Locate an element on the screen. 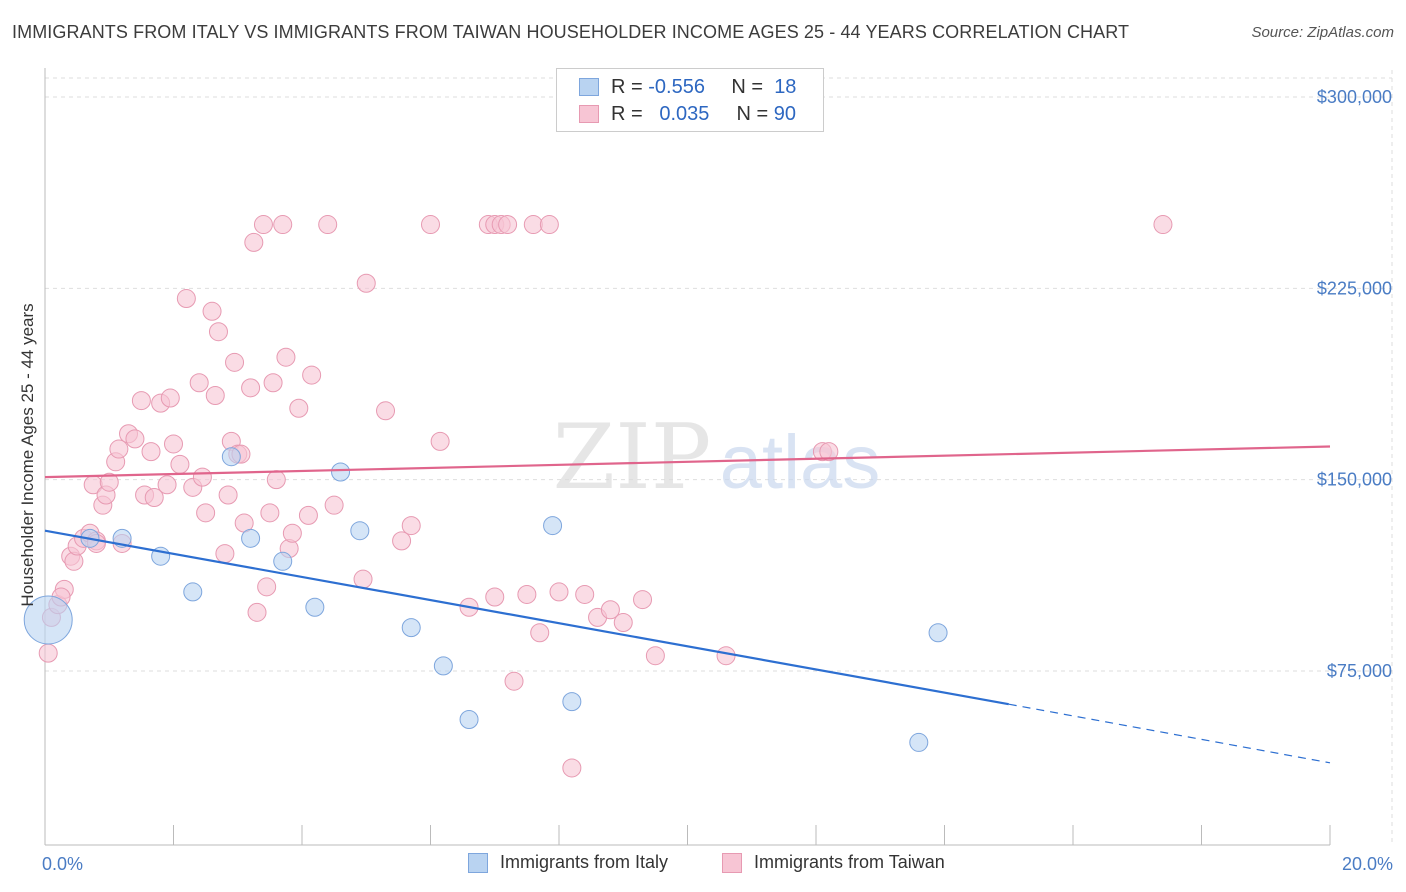 The height and width of the screenshot is (892, 1406). legend-row-italy: R = -0.556 N = 18 is located at coordinates (687, 87).